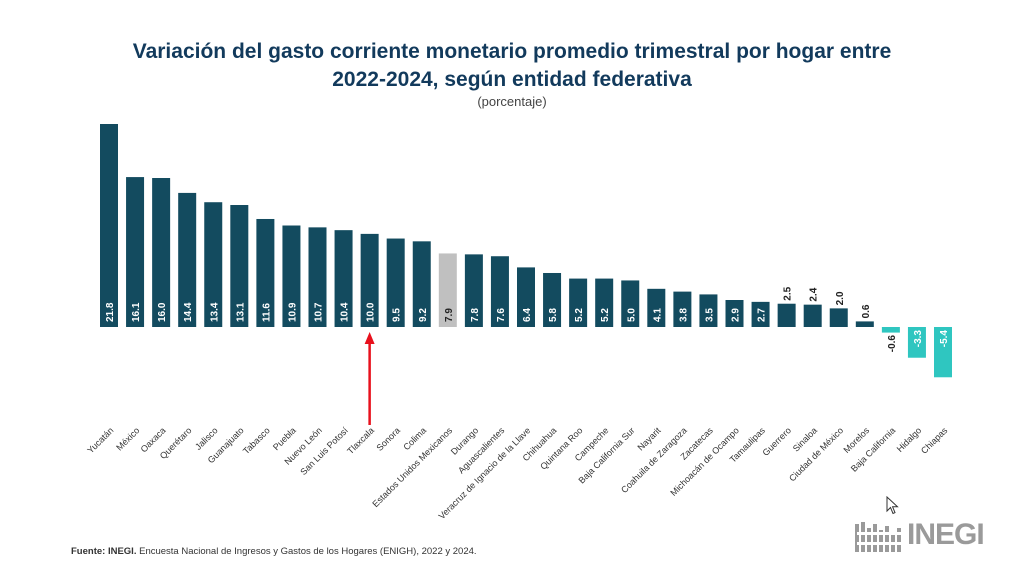  Describe the element at coordinates (552, 299) in the screenshot. I see `bar-chihuahua` at that location.